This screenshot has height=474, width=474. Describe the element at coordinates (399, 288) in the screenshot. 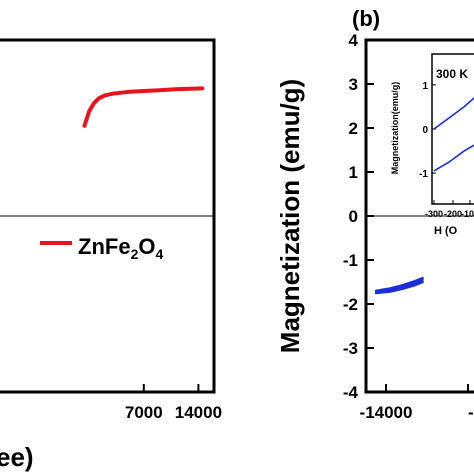

I see `panel-b-series-lower` at that location.